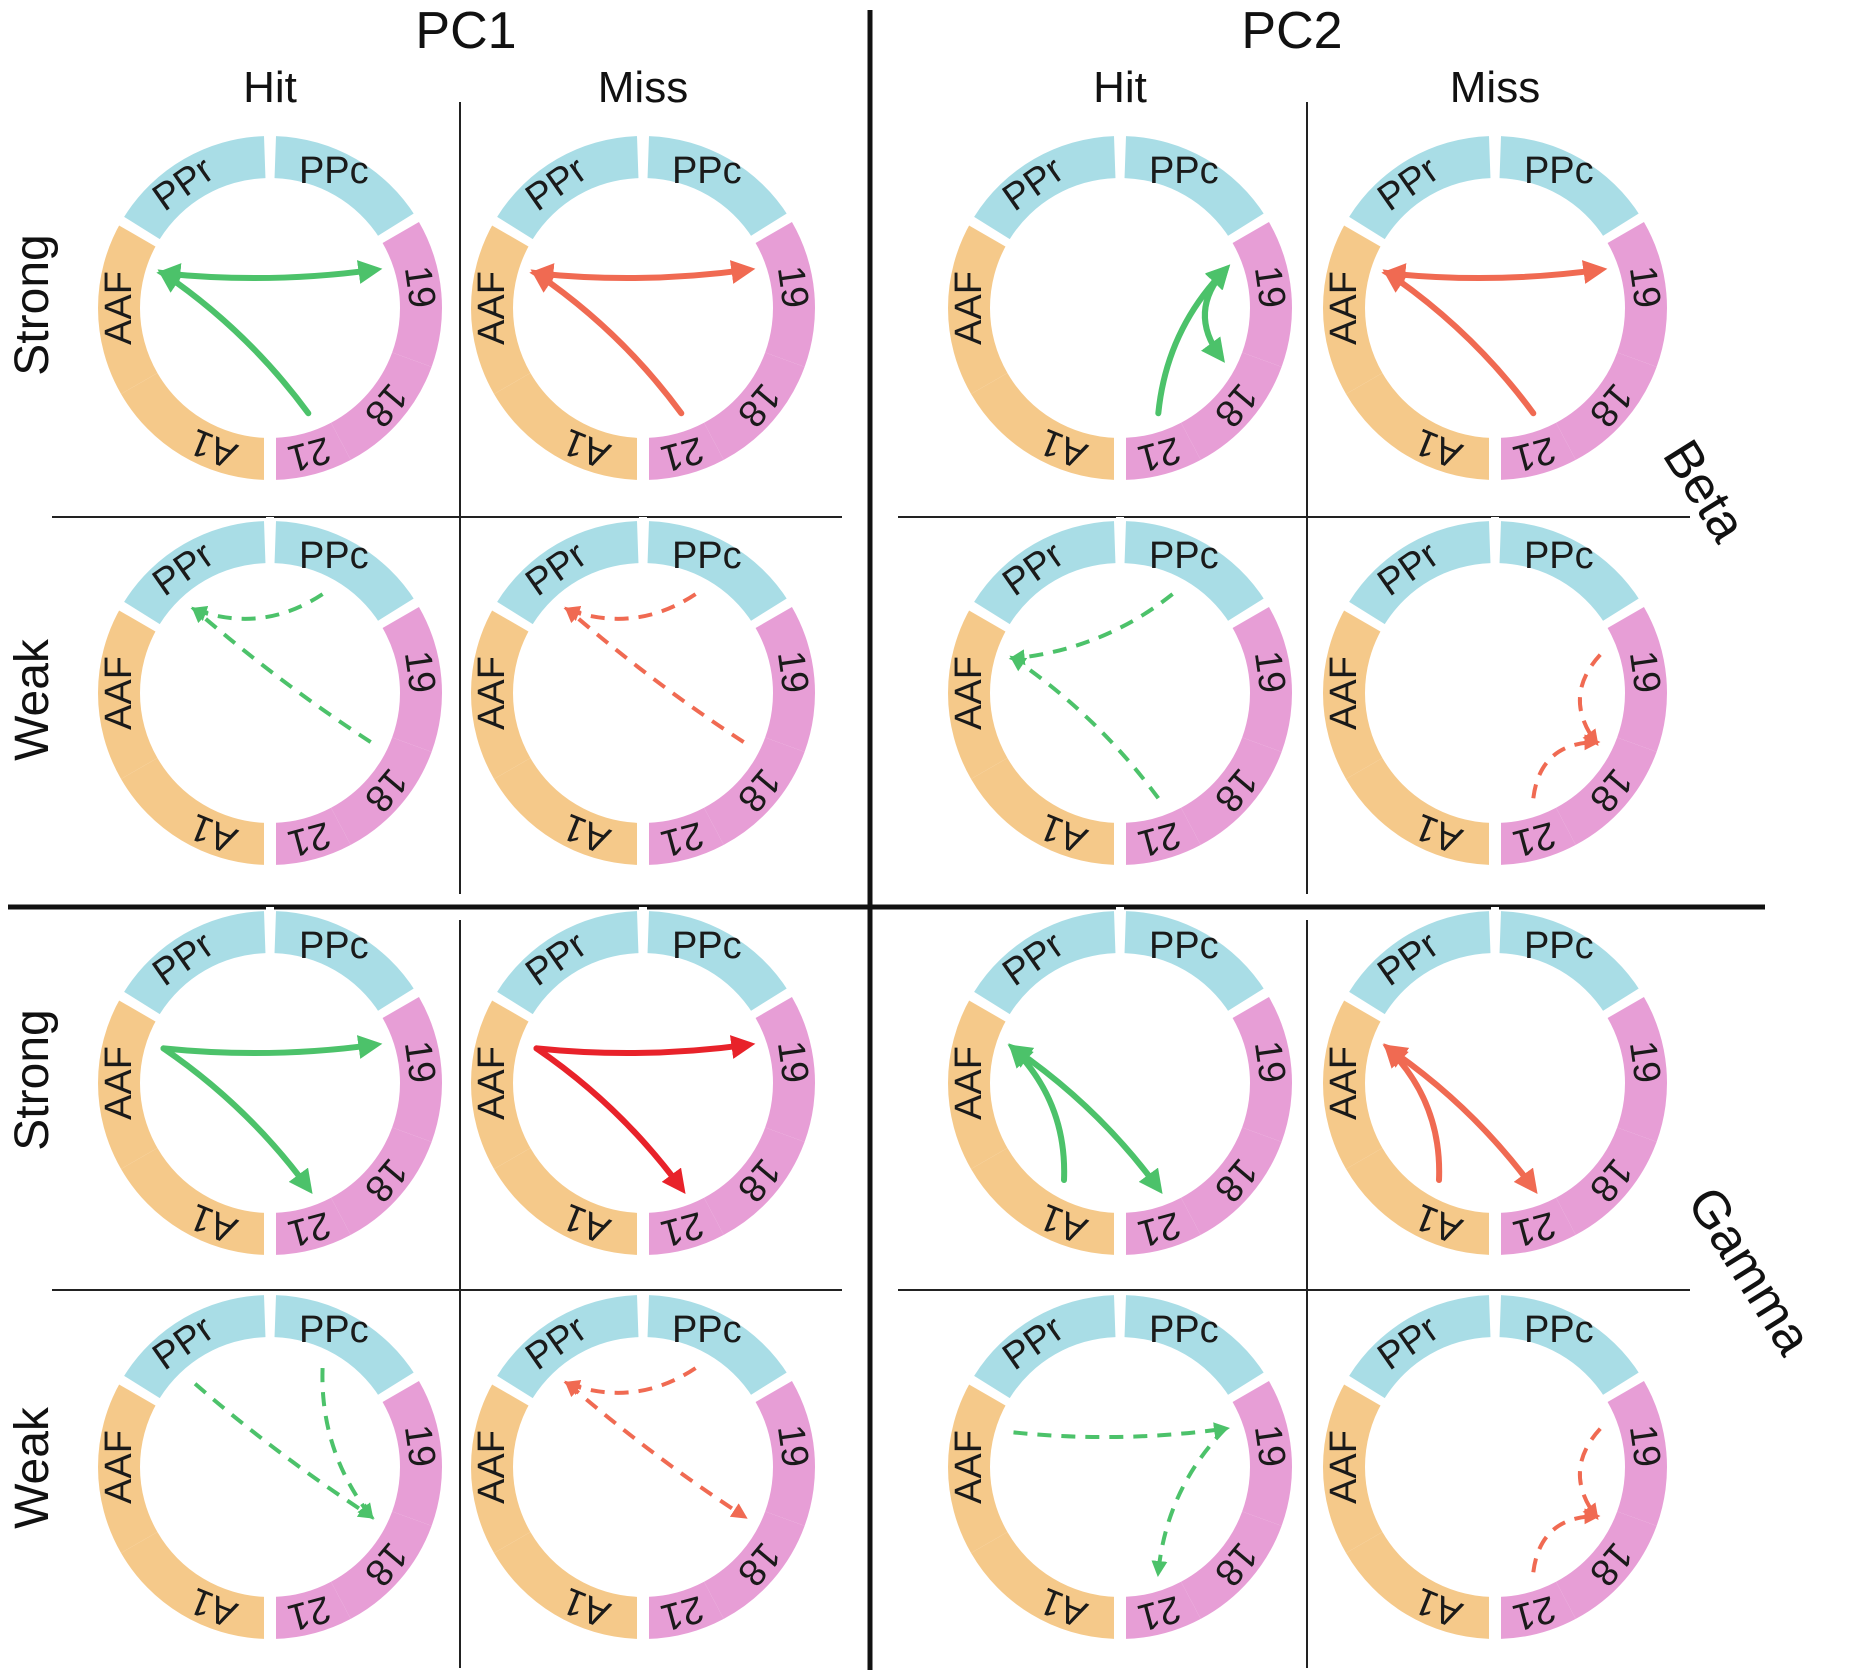  What do you see at coordinates (1291, 31) in the screenshot?
I see `pc2-label: PC2` at bounding box center [1291, 31].